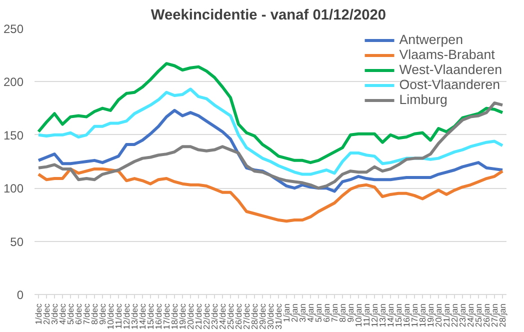  I want to click on x-tick-label: 11/dec, so click(119, 315).